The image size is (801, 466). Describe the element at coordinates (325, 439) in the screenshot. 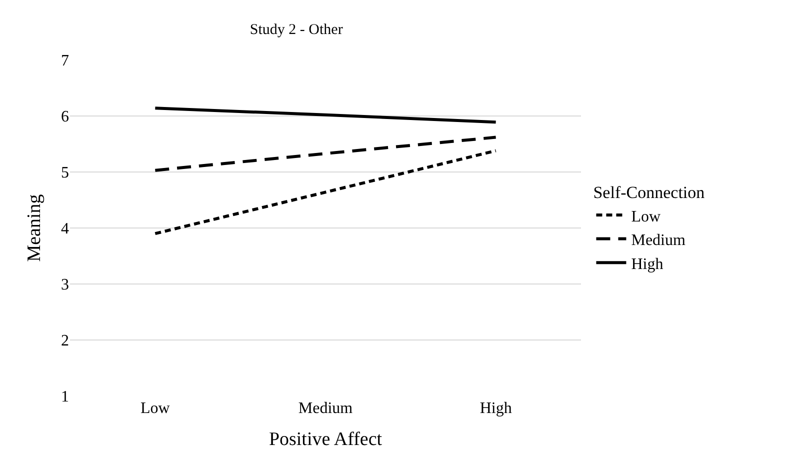

I see `x-axis-title: Positive Affect` at that location.